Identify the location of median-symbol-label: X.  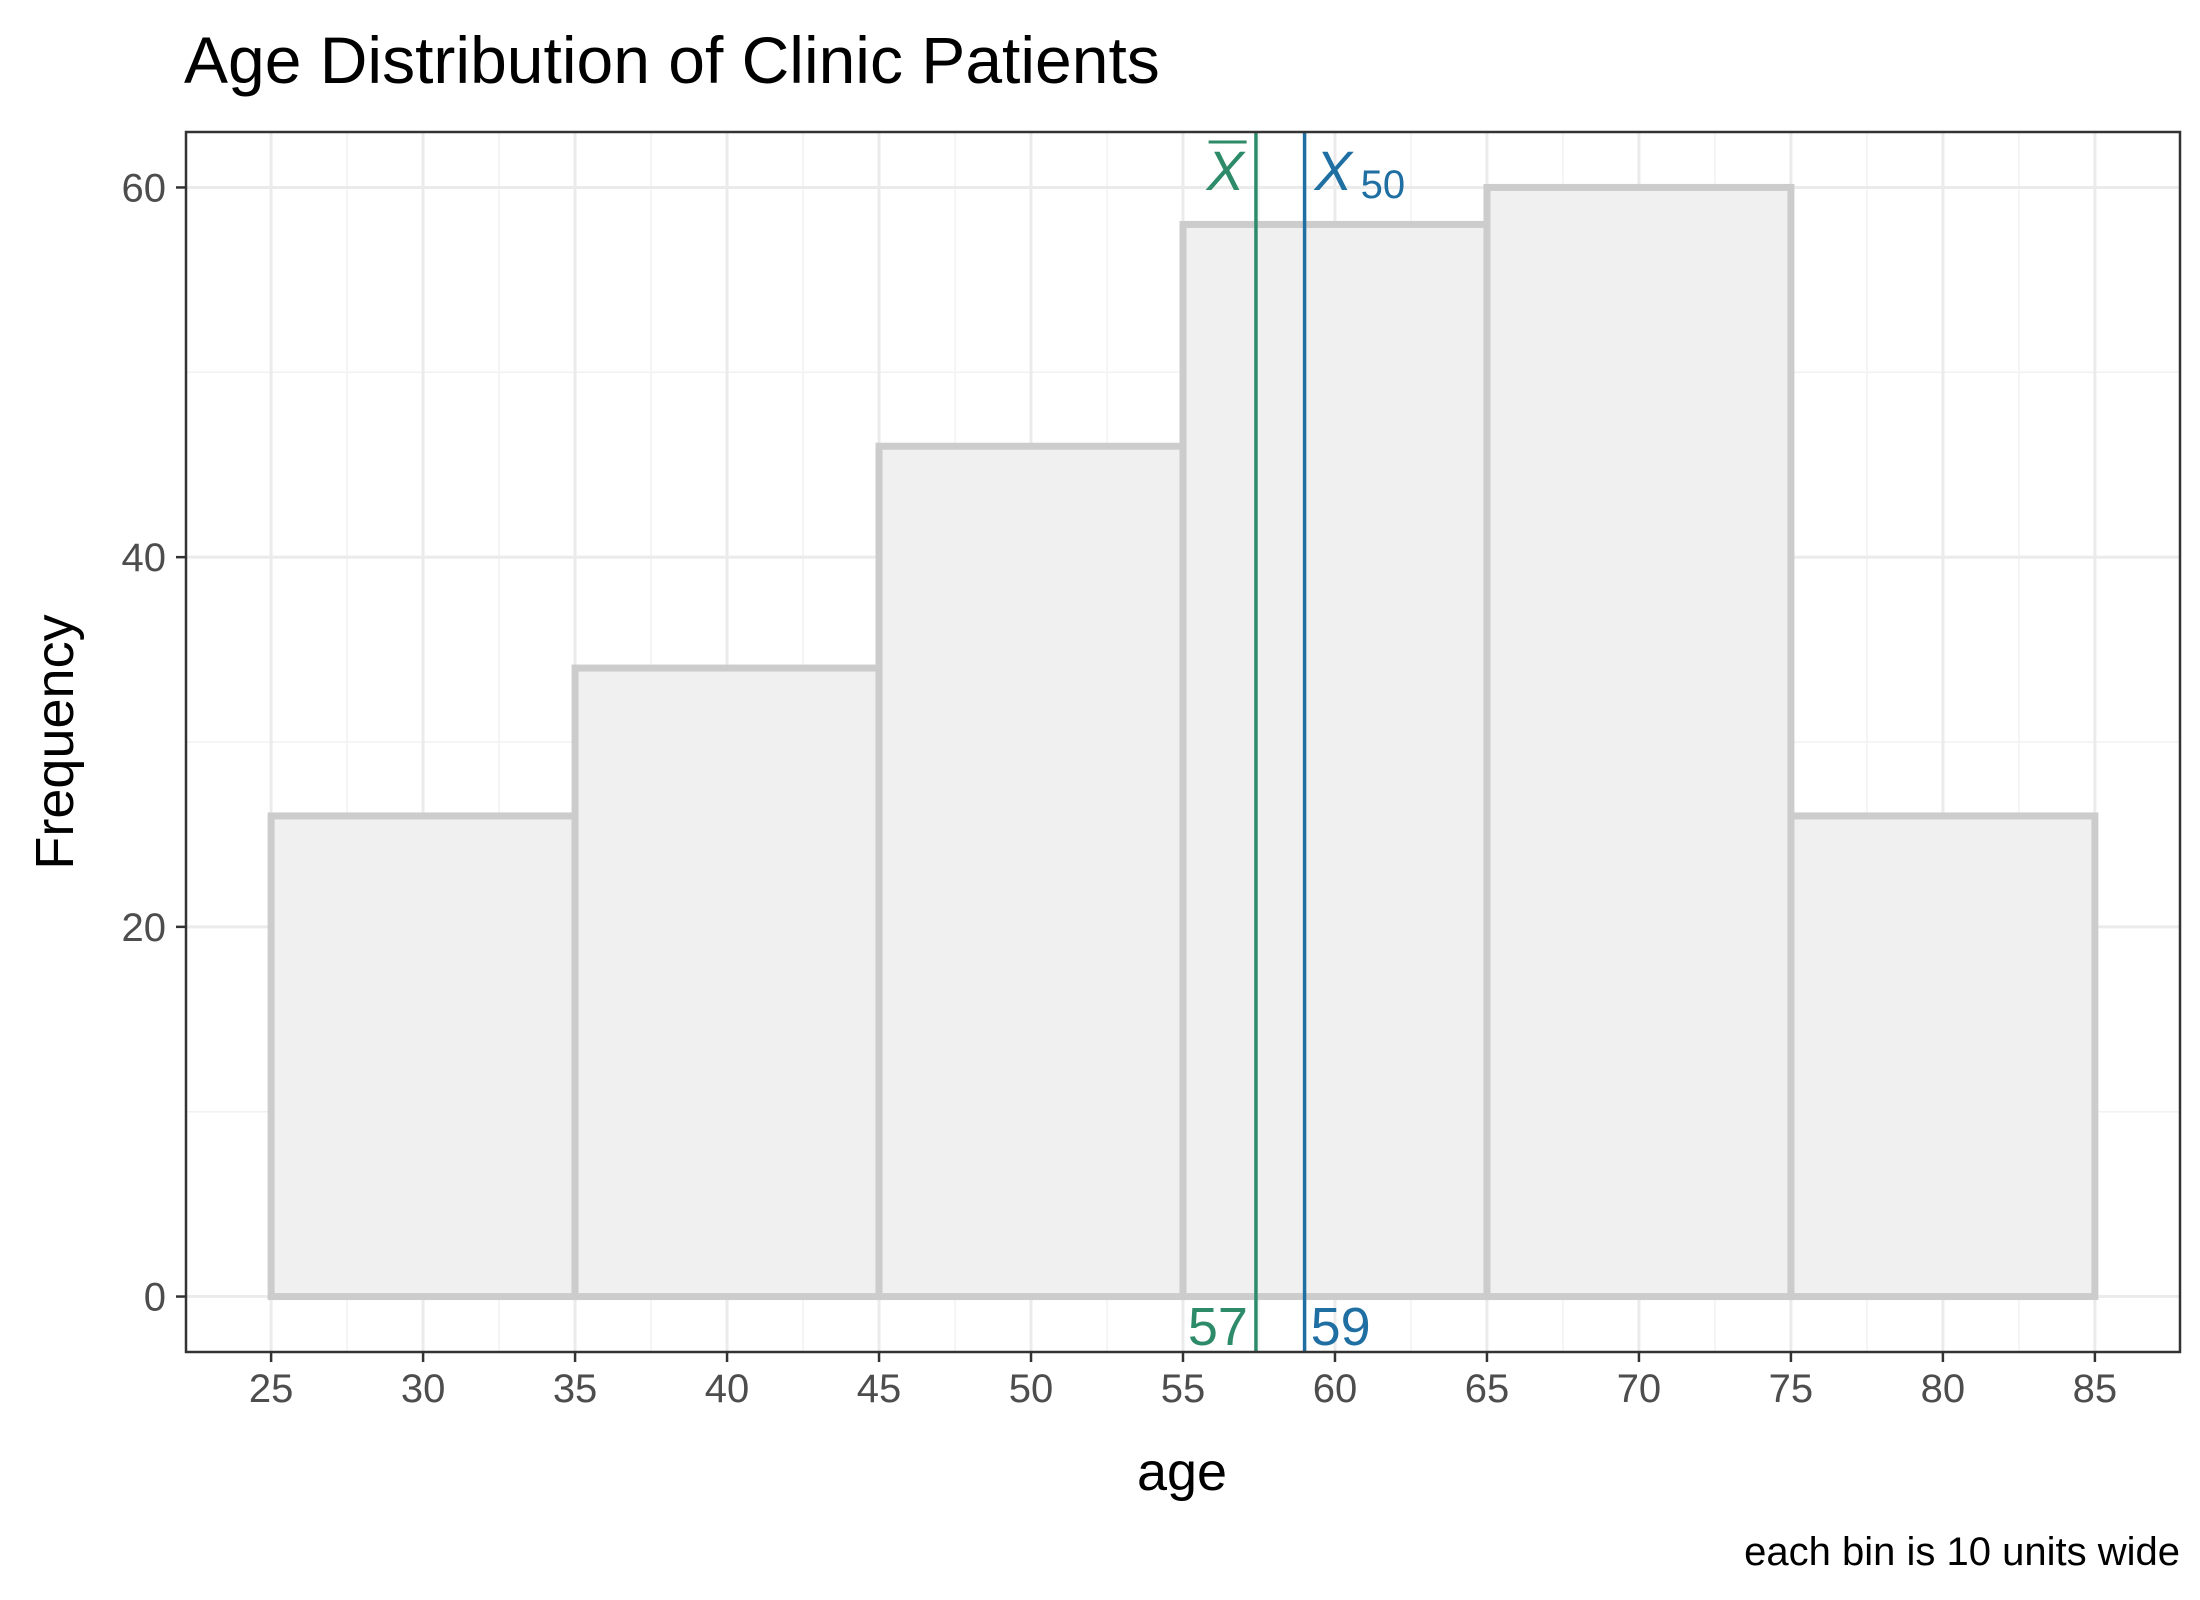
(1334, 170).